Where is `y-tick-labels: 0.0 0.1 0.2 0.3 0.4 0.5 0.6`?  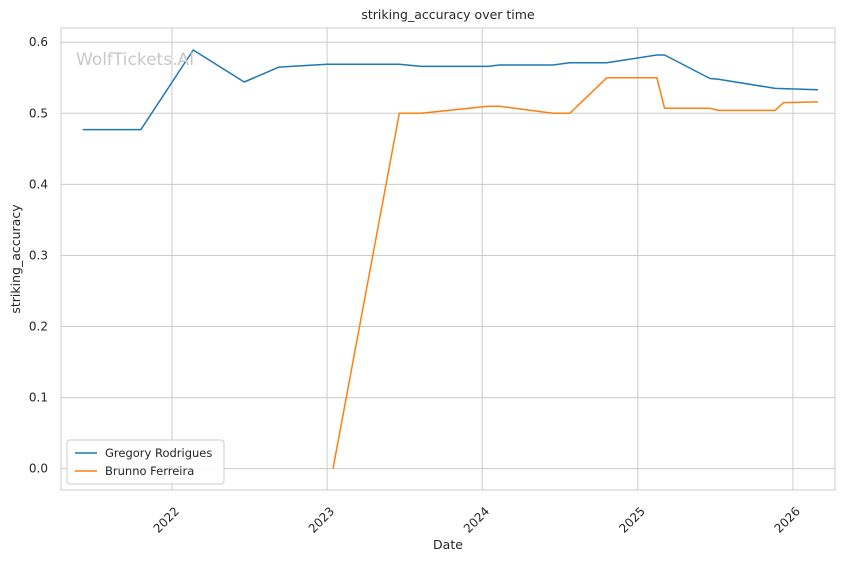
y-tick-labels: 0.0 0.1 0.2 0.3 0.4 0.5 0.6 is located at coordinates (38, 255).